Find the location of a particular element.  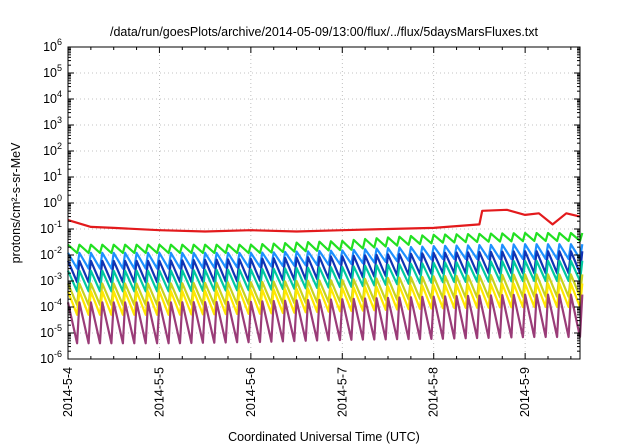

y-tick-label: 10¹ is located at coordinates (52, 175).